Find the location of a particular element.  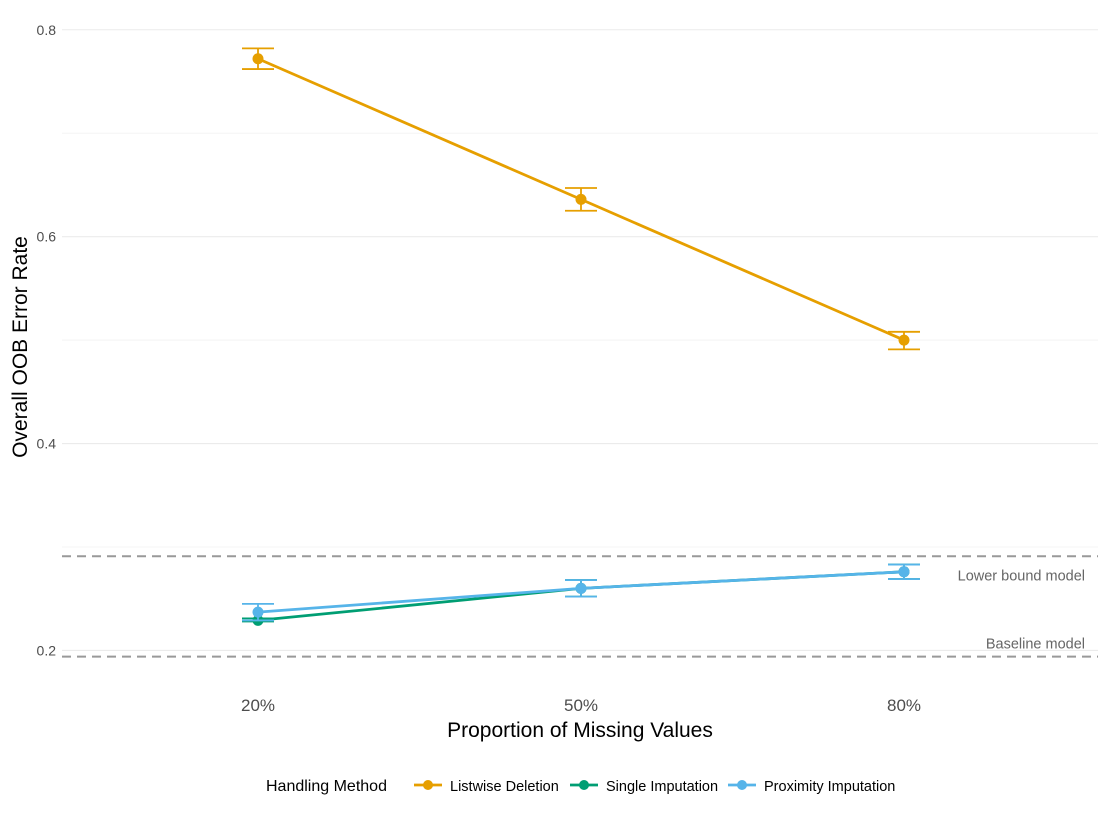

legend-label: Single Imputation is located at coordinates (662, 787).